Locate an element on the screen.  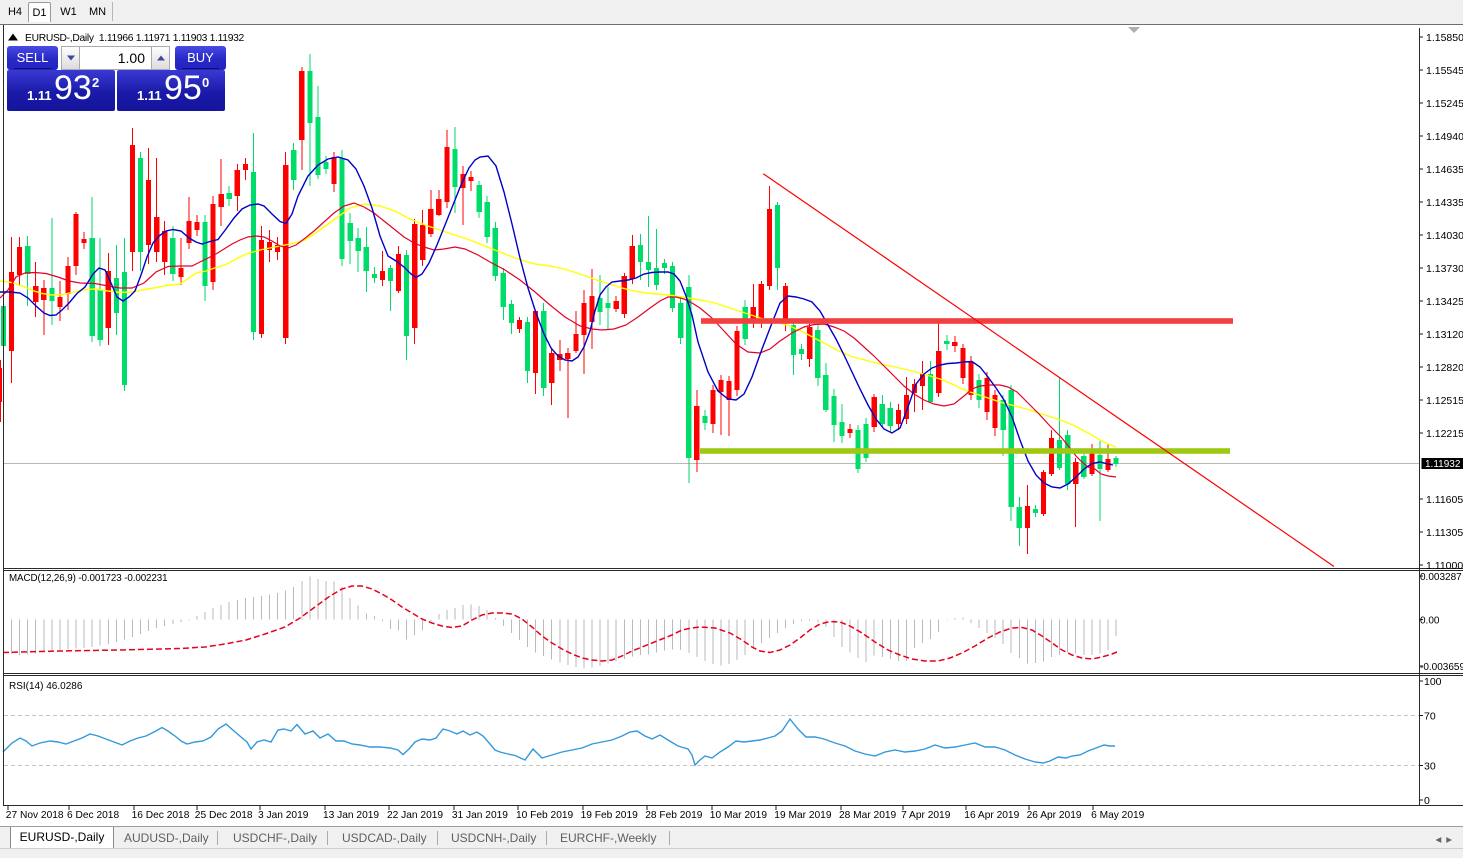
svg-text: 1.15245 is located at coordinates (1444, 104).